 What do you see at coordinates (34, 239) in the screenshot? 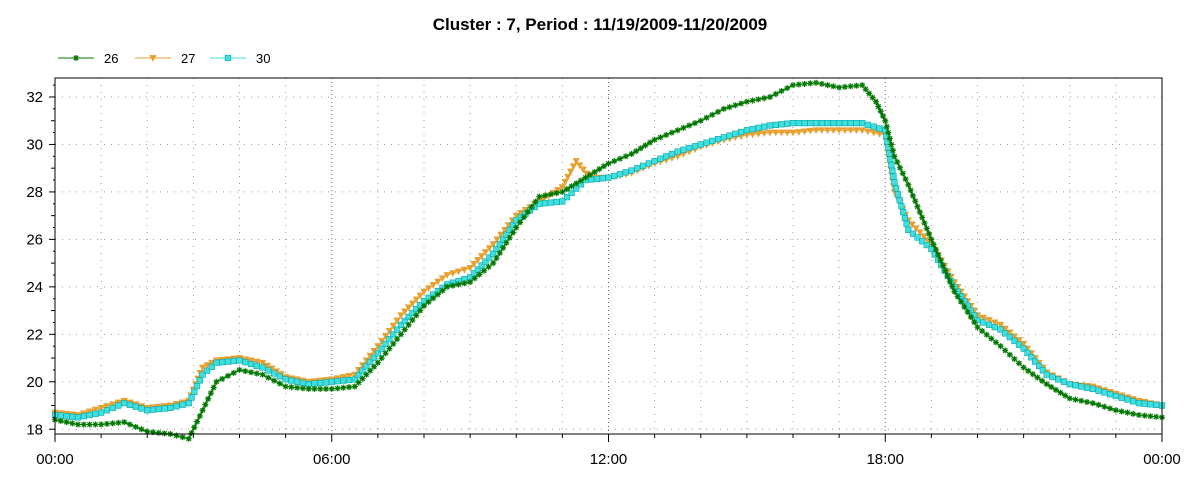
I see `y-tick-label: 26` at bounding box center [34, 239].